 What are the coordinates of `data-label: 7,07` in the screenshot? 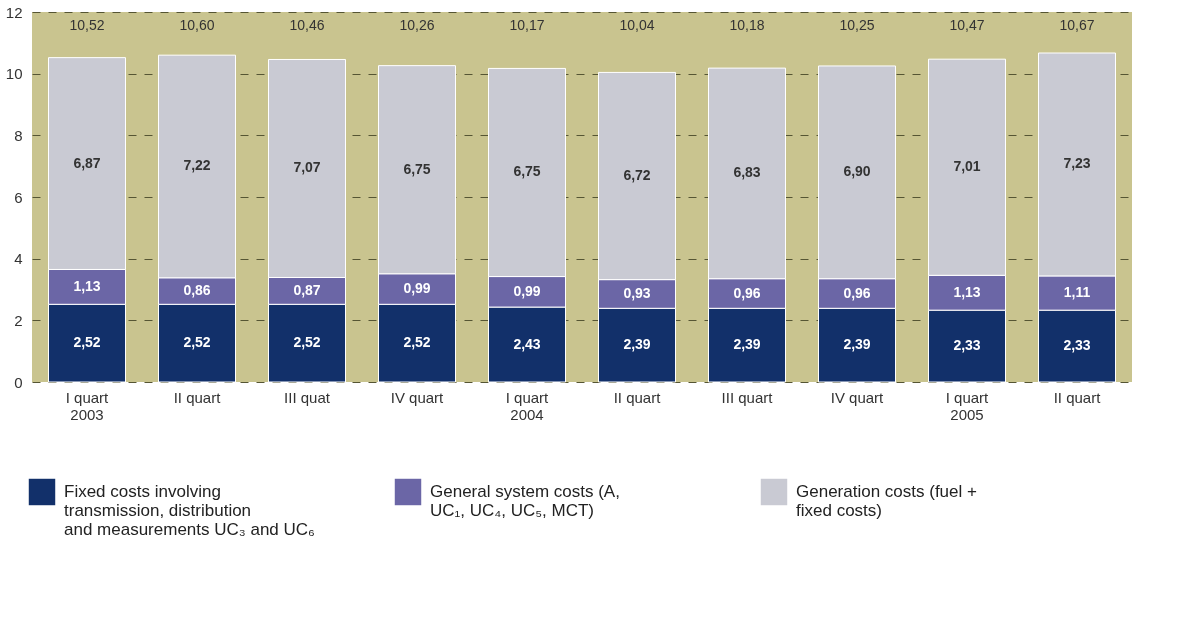 It's located at (307, 167).